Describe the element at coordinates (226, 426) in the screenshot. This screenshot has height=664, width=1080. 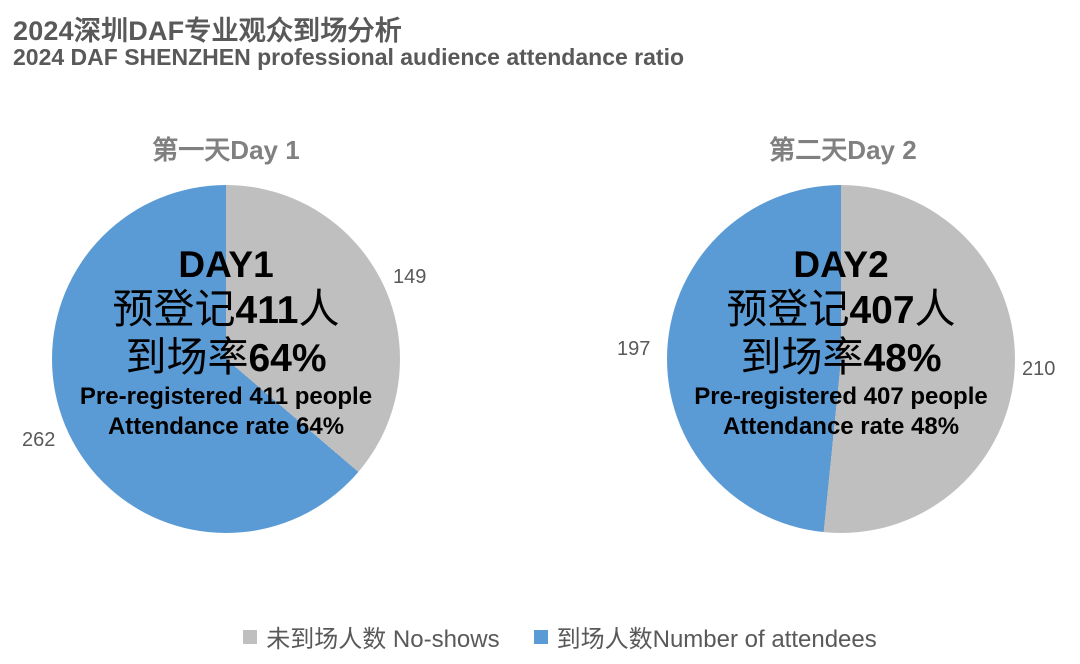
I see `day1-attendance-rate-en: Attendance rate 64%` at that location.